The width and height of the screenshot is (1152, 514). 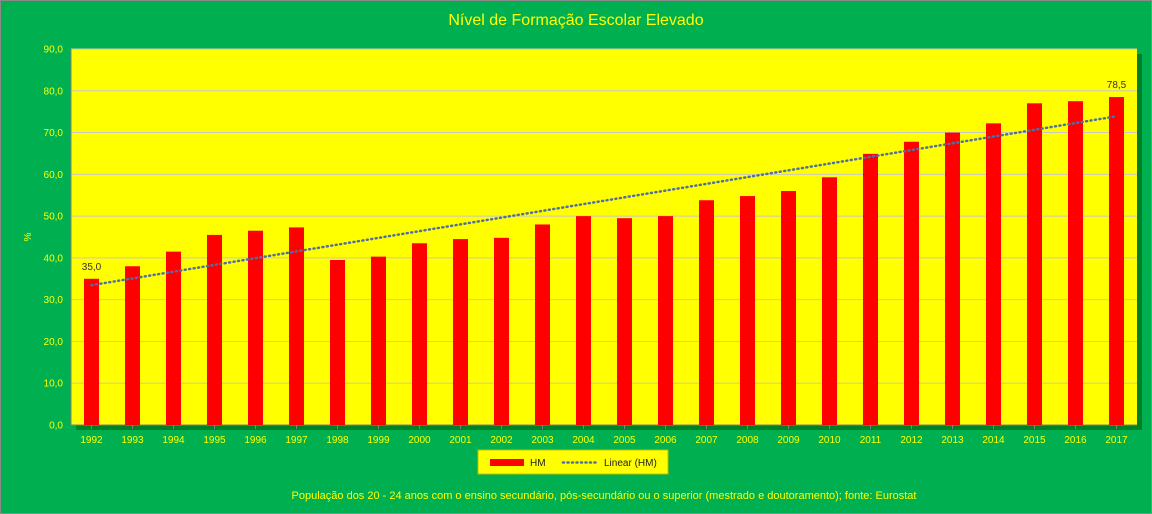 I want to click on x-tick-label: 2008, so click(x=747, y=440).